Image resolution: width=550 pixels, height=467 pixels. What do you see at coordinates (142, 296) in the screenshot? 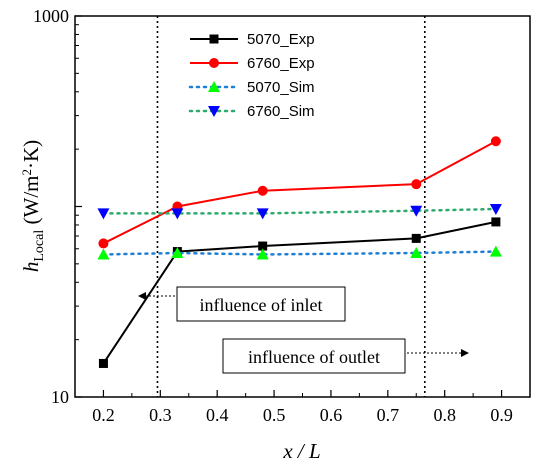
I see `annotation-inlet-arrowhead` at bounding box center [142, 296].